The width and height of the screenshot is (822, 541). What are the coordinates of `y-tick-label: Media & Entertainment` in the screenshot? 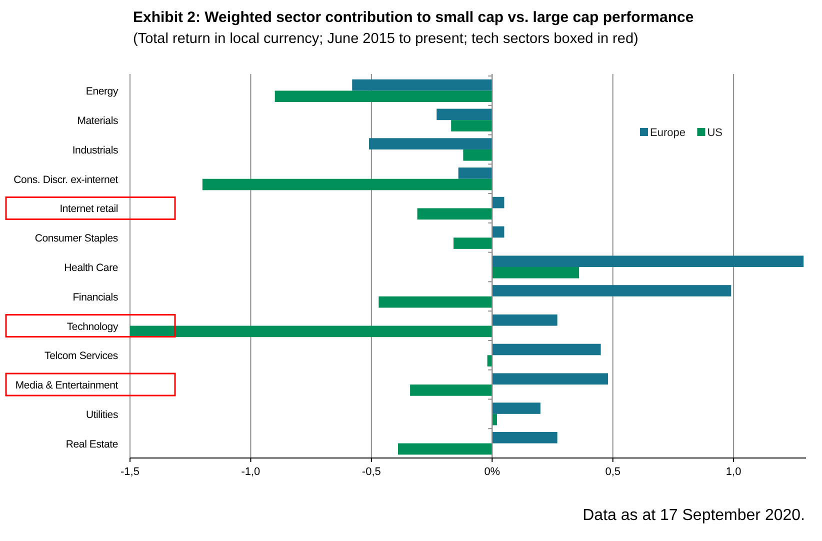 It's located at (66, 386).